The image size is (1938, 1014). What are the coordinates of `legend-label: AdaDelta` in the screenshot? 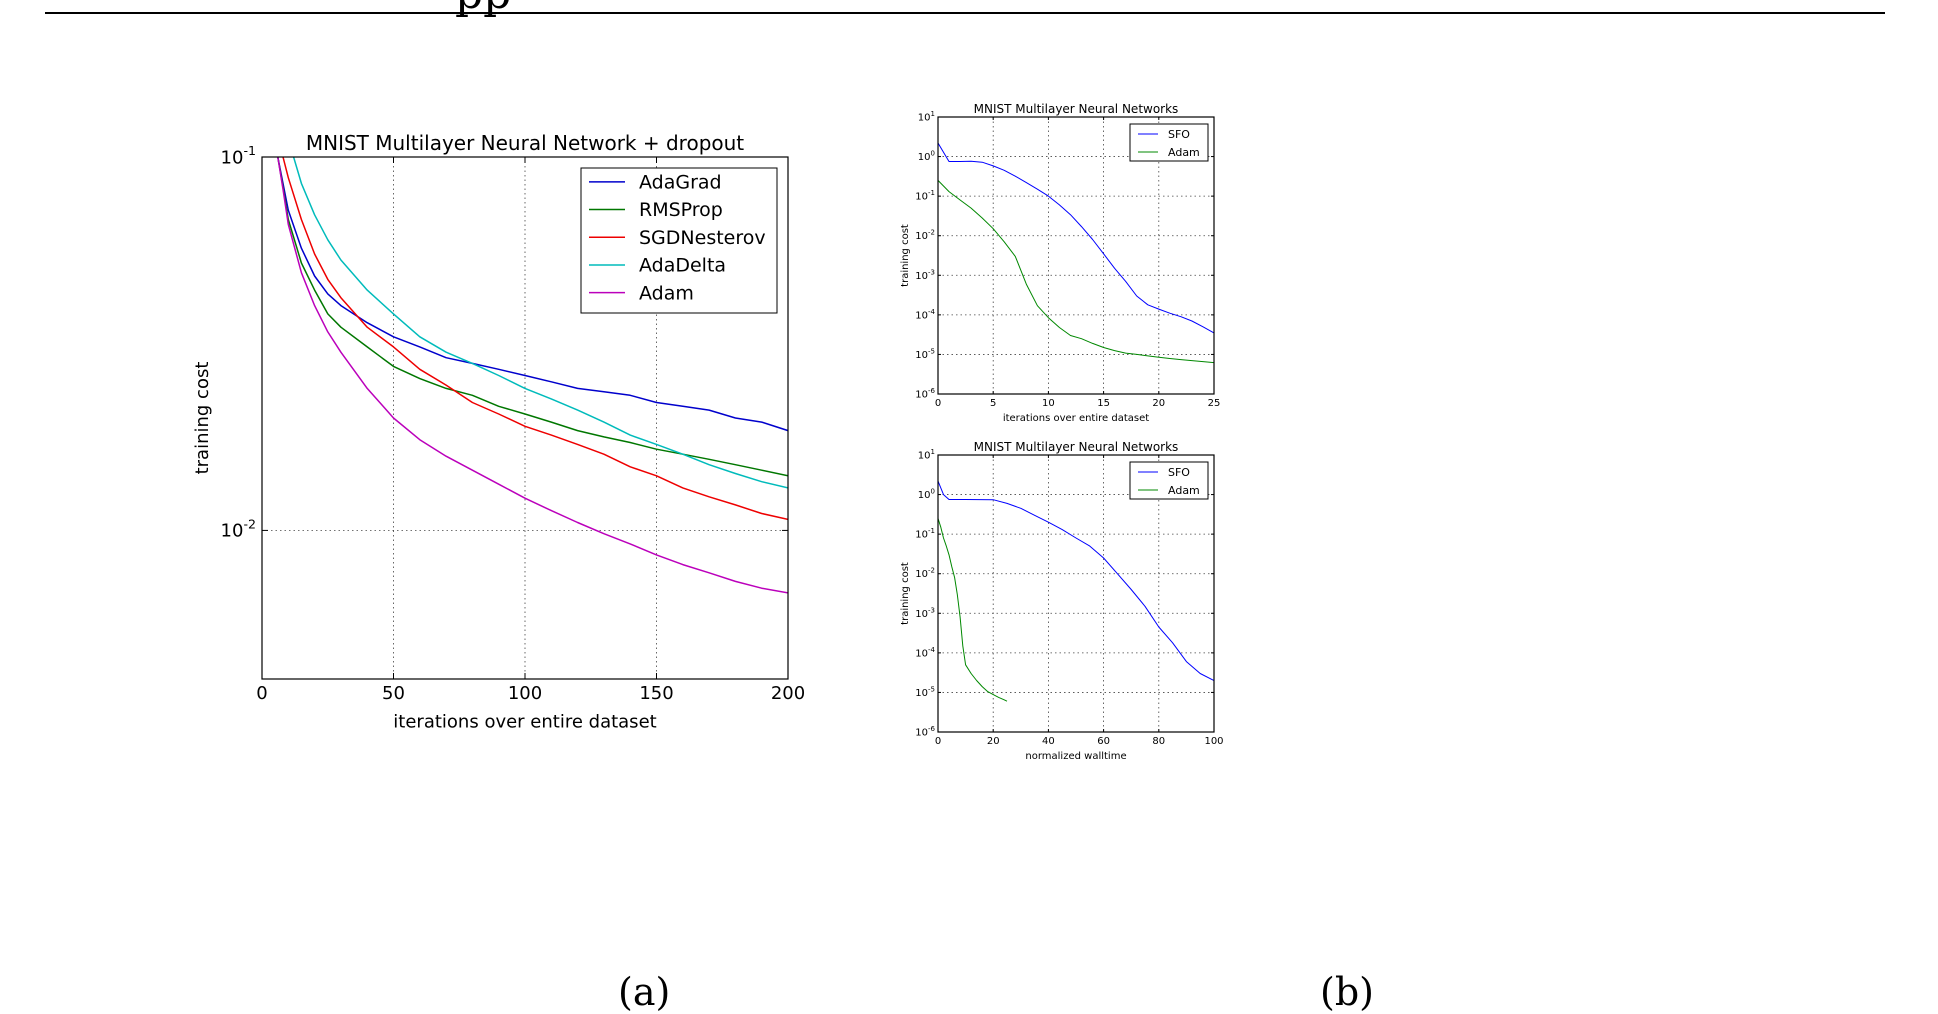 It's located at (682, 266).